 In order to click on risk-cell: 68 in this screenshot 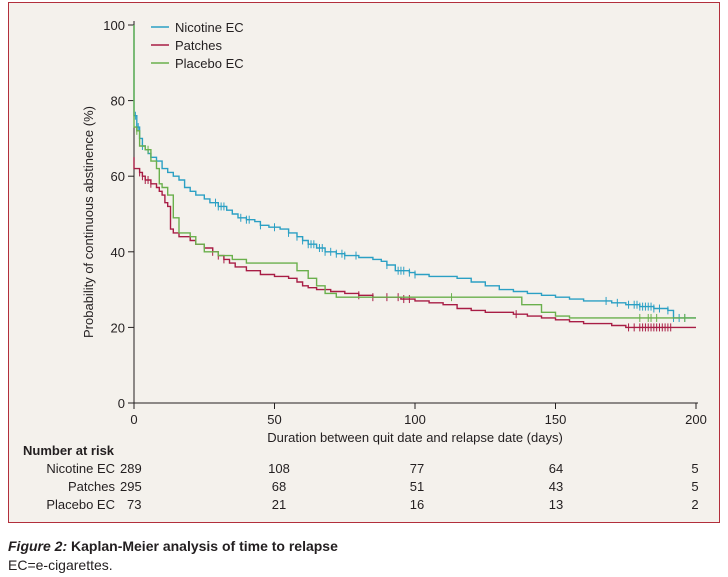, I will do `click(279, 486)`.